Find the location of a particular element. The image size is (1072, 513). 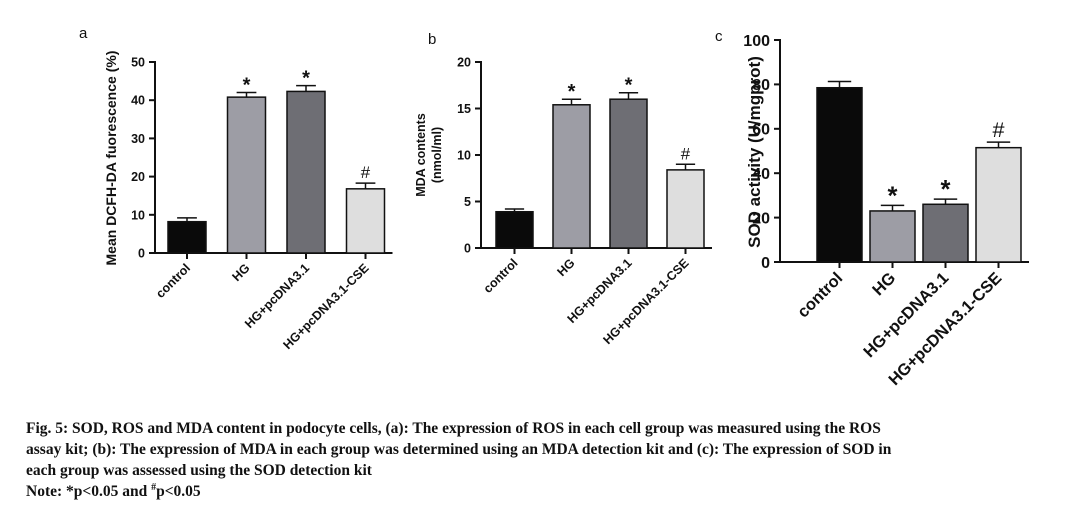

panel-label: b is located at coordinates (432, 39).